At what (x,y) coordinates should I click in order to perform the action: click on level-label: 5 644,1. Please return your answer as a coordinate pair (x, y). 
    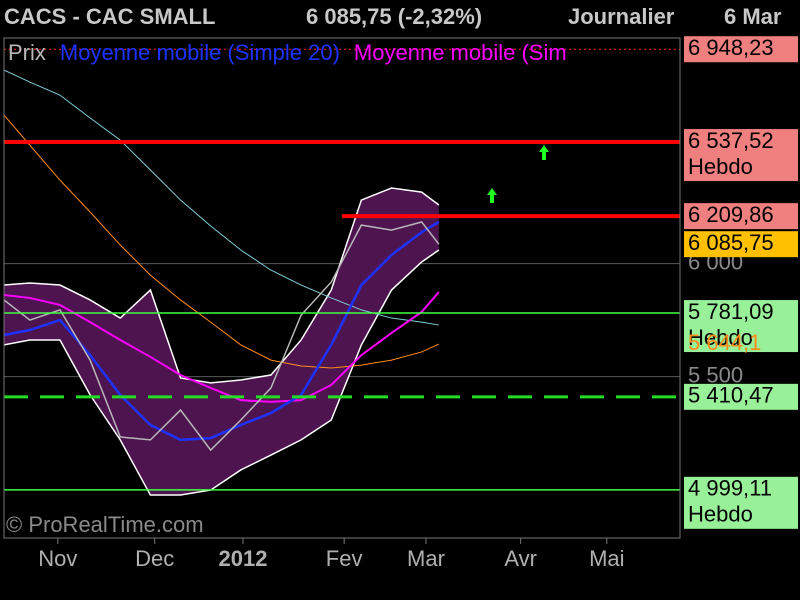
    Looking at the image, I should click on (724, 342).